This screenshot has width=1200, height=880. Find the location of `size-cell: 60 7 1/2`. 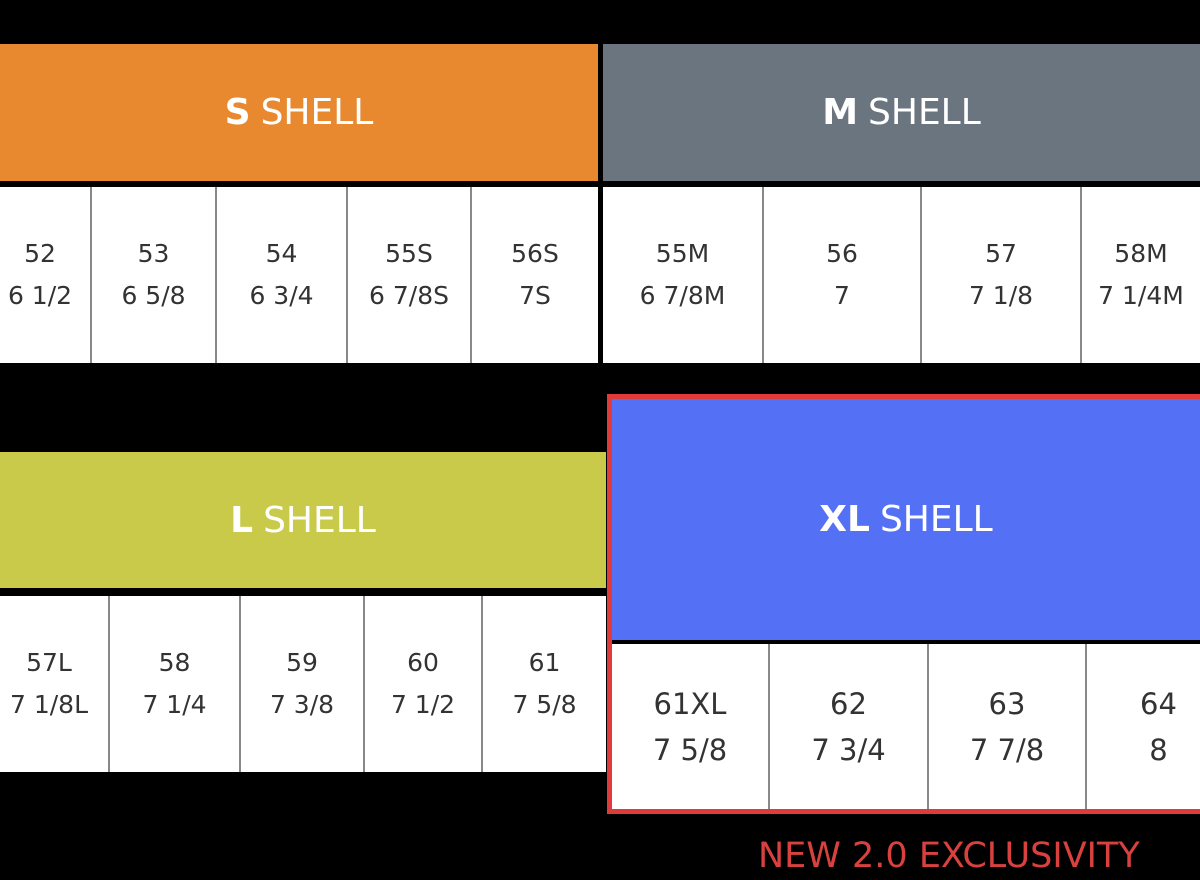

size-cell: 60 7 1/2 is located at coordinates (422, 684).